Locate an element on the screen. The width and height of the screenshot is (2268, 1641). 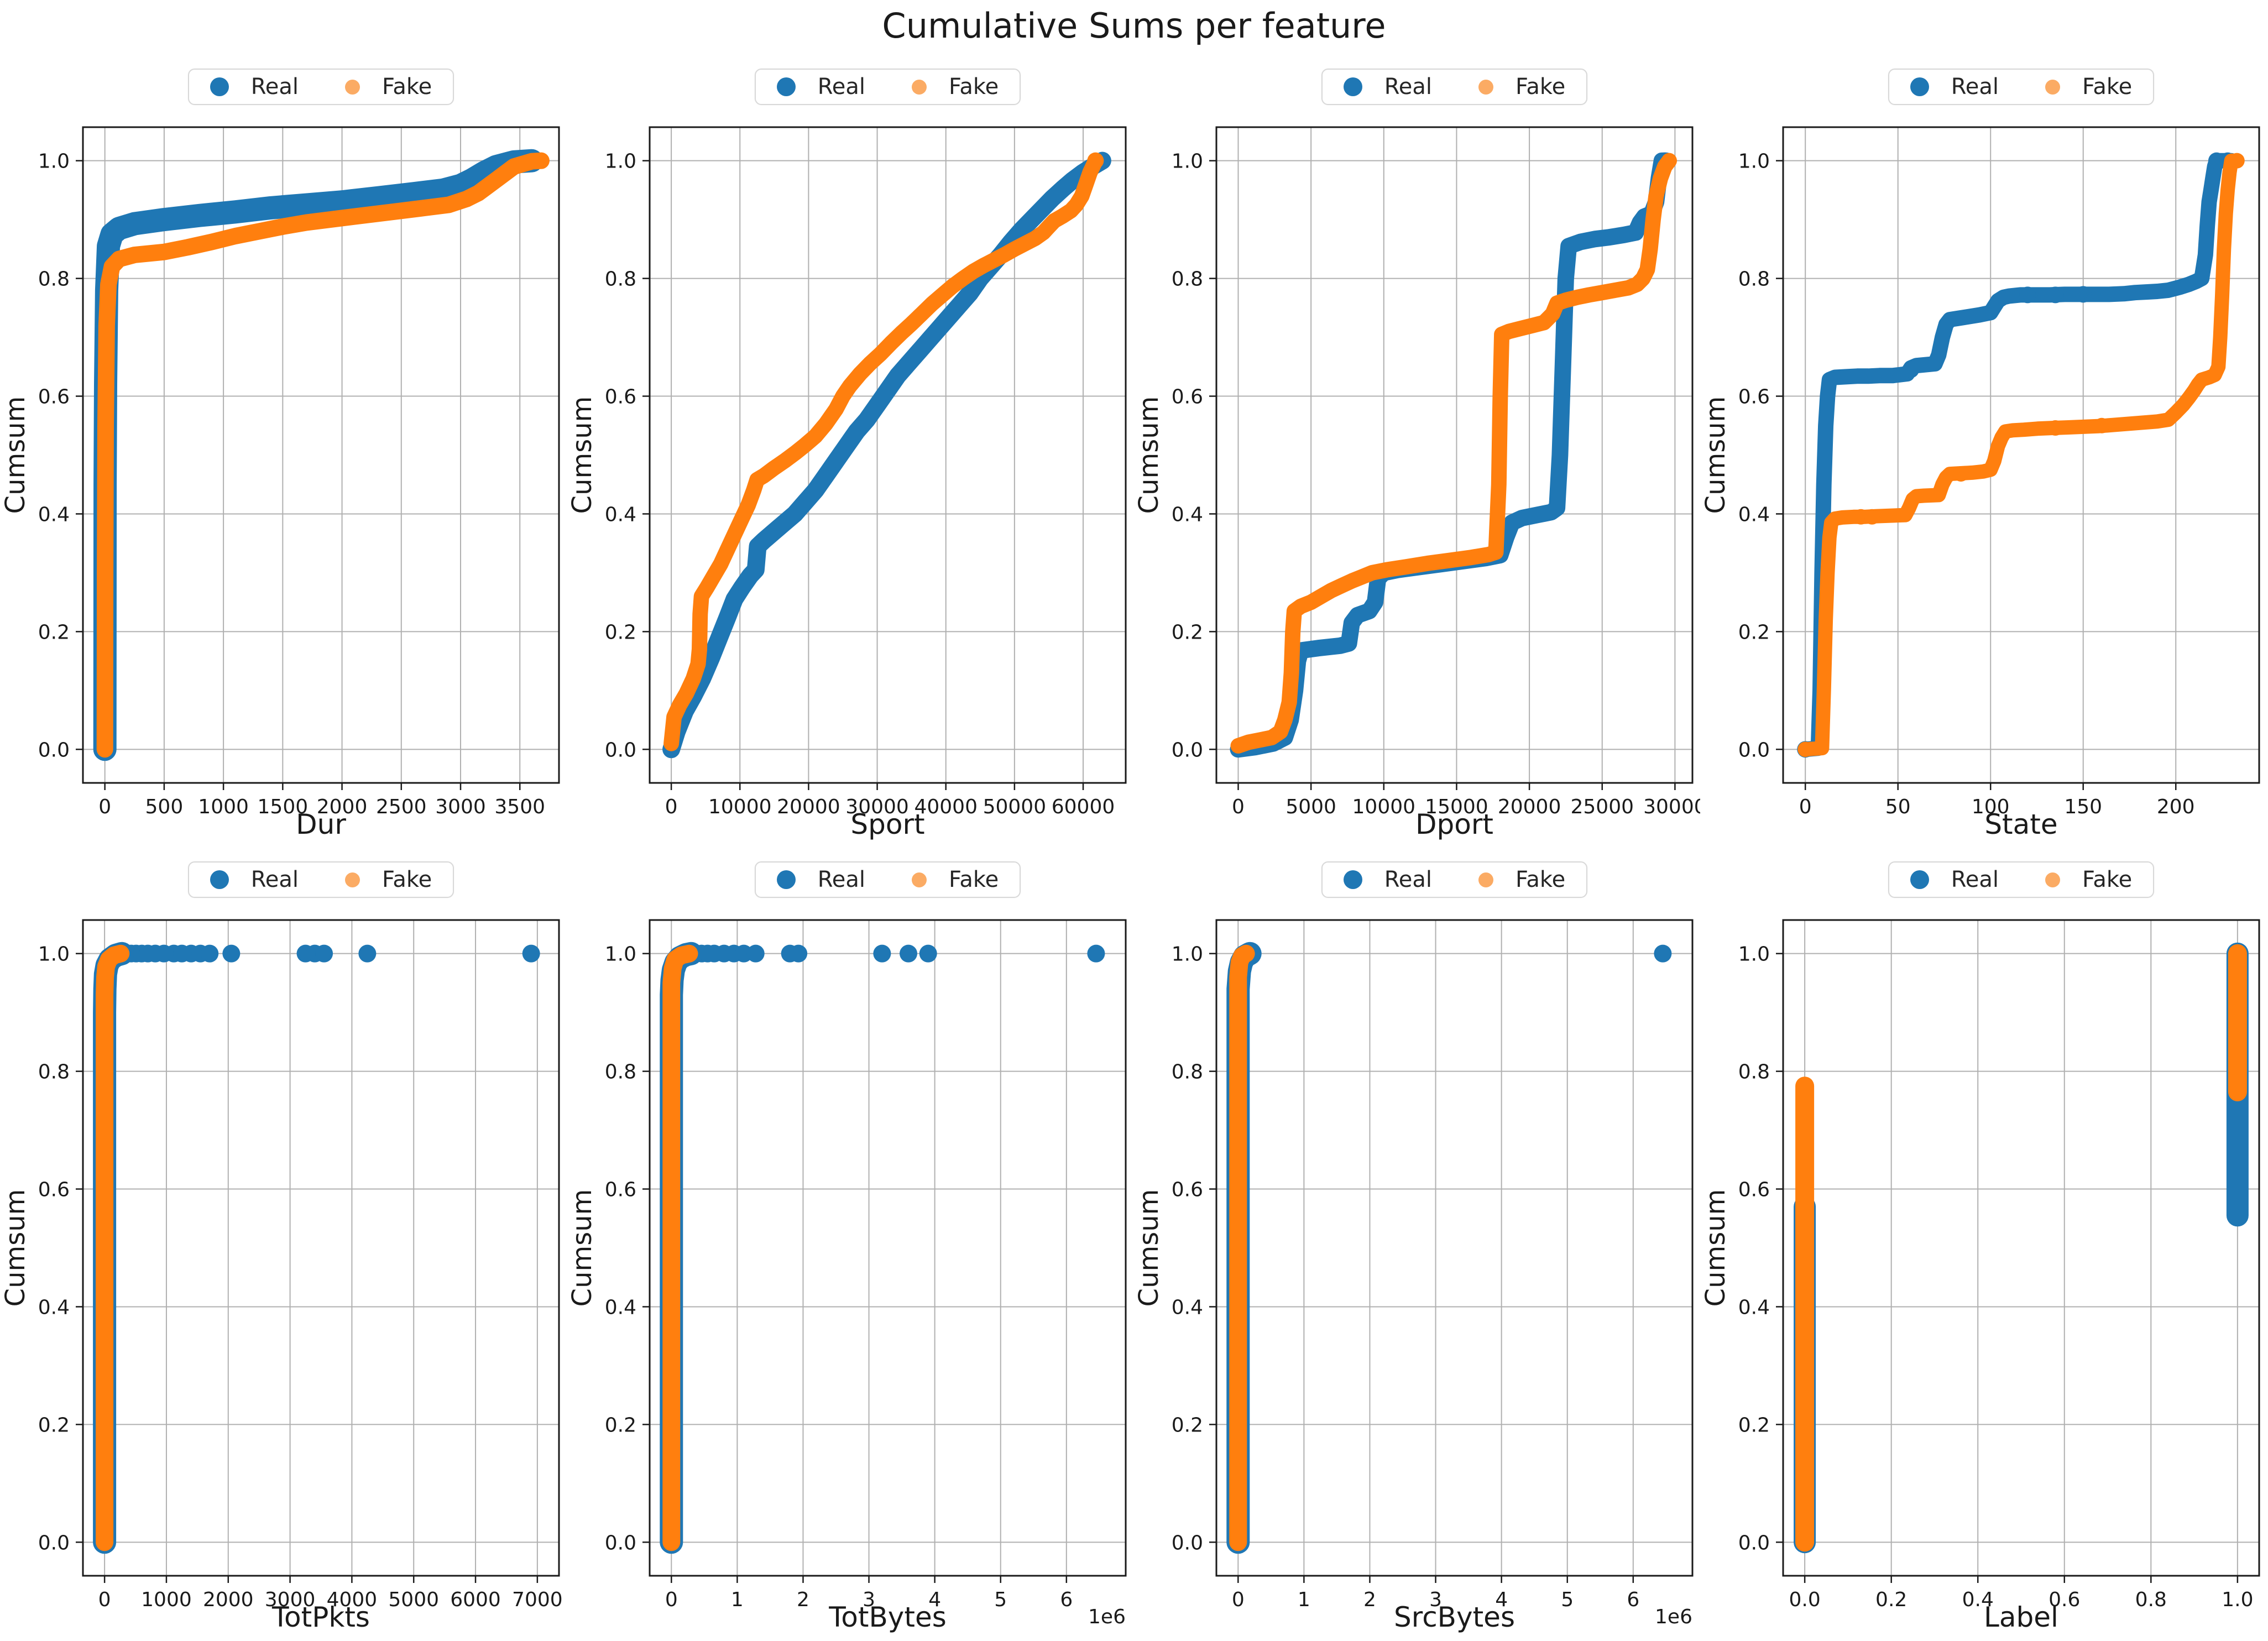
svg-text: 7000 is located at coordinates (537, 1599).